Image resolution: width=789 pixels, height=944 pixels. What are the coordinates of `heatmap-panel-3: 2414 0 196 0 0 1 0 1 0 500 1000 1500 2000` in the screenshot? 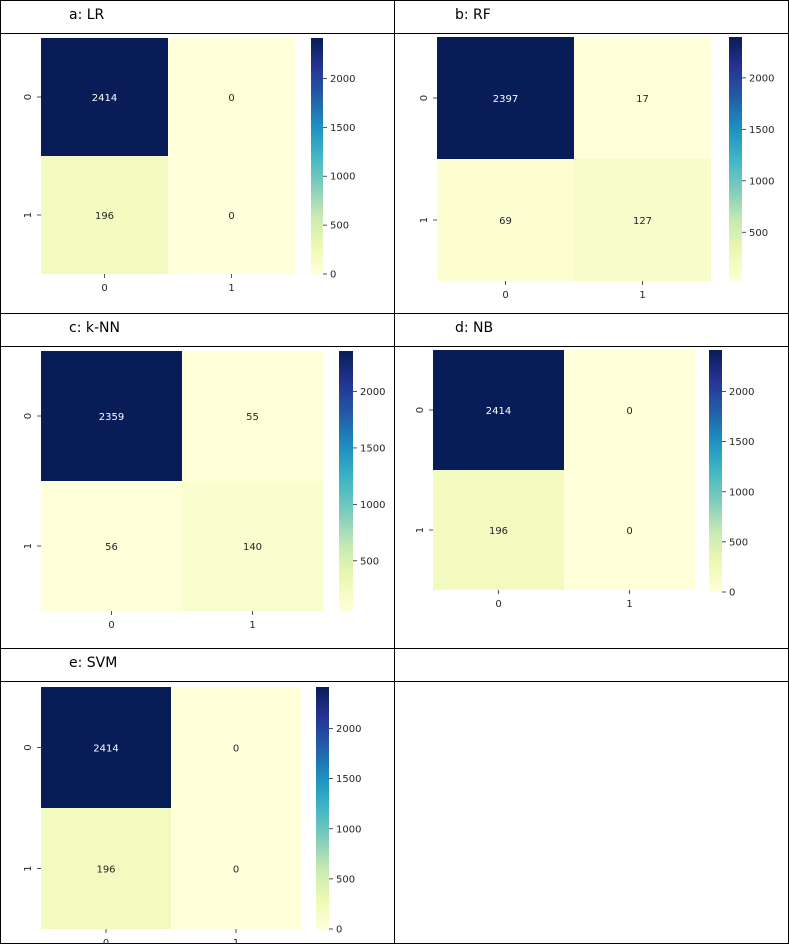 It's located at (584, 480).